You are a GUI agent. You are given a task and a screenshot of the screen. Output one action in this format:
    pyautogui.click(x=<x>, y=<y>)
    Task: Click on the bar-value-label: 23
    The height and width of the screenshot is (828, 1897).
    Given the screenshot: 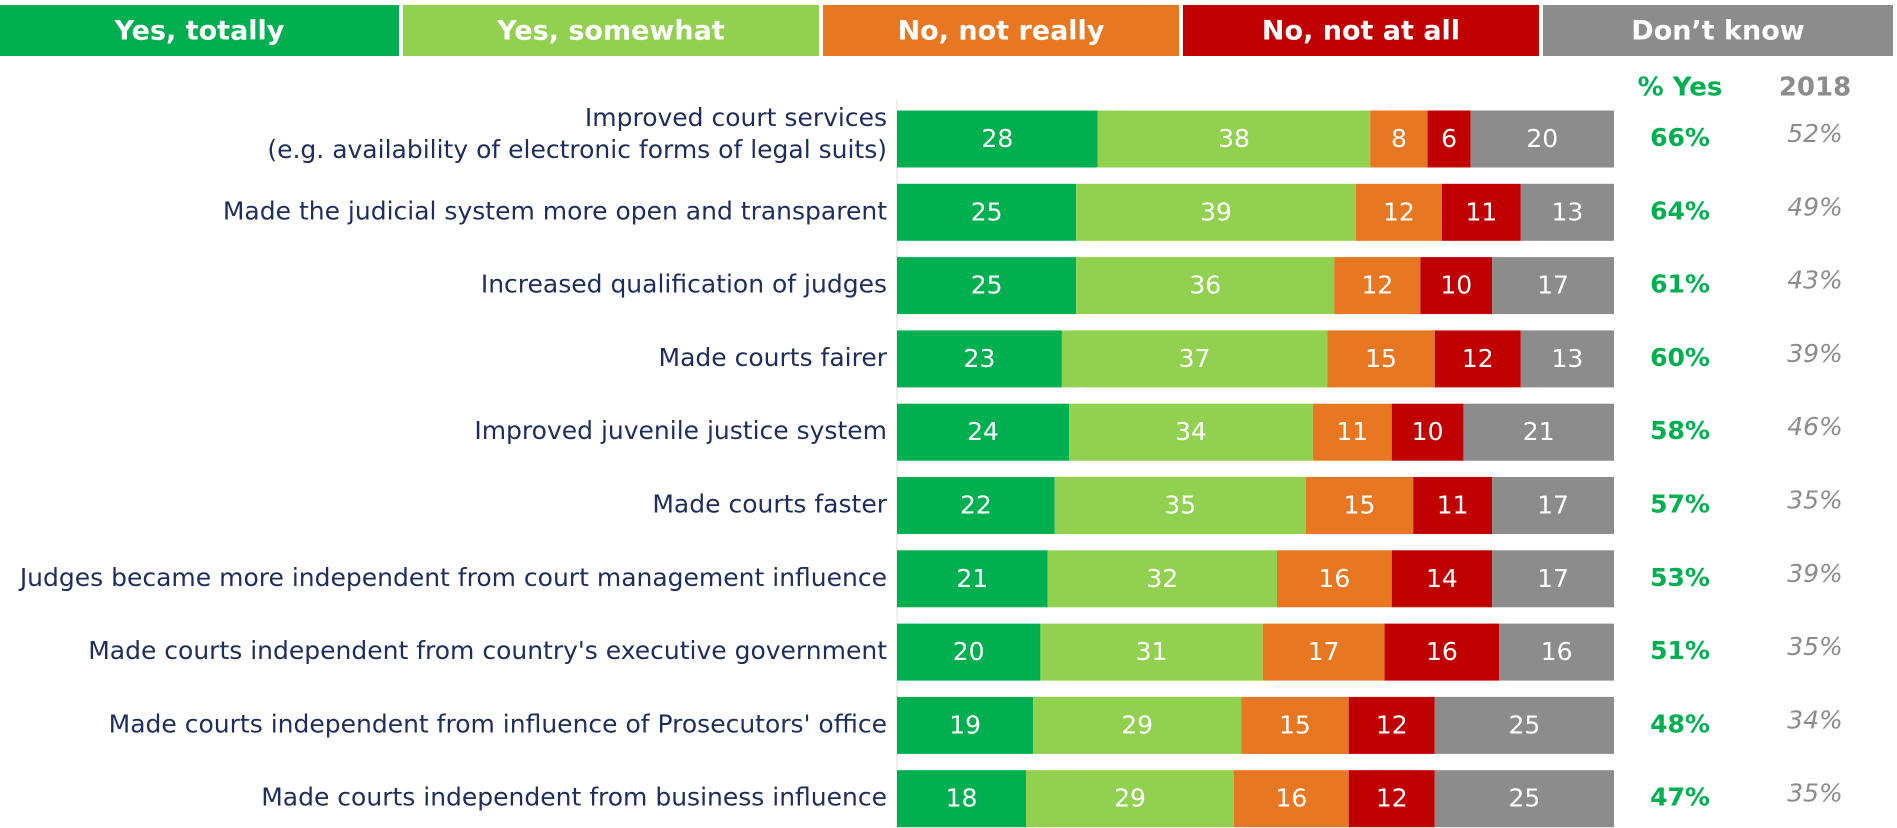 What is the action you would take?
    pyautogui.click(x=980, y=358)
    